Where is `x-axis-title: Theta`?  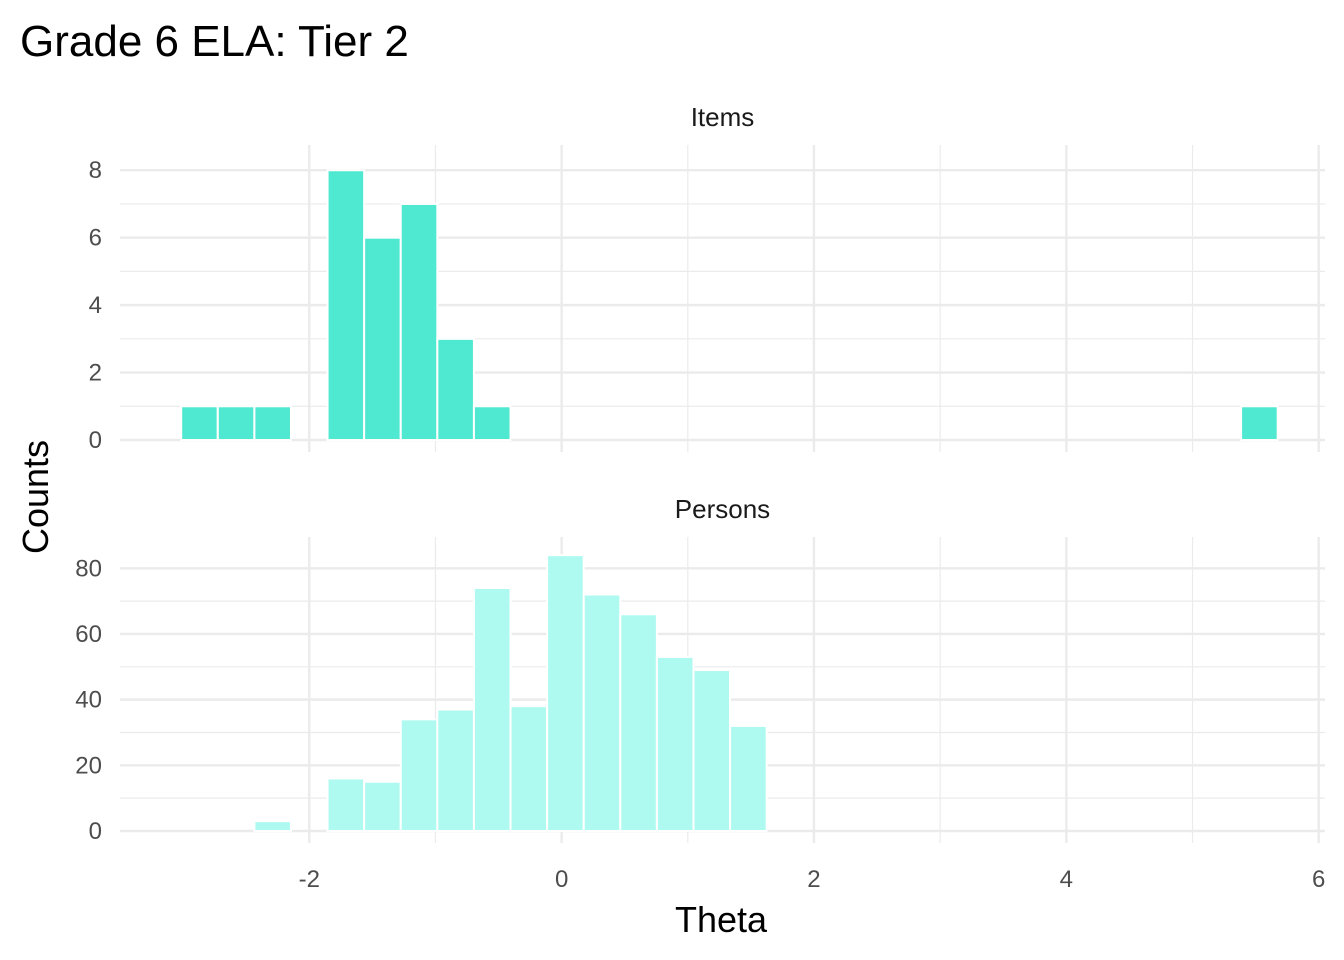
x-axis-title: Theta is located at coordinates (721, 919).